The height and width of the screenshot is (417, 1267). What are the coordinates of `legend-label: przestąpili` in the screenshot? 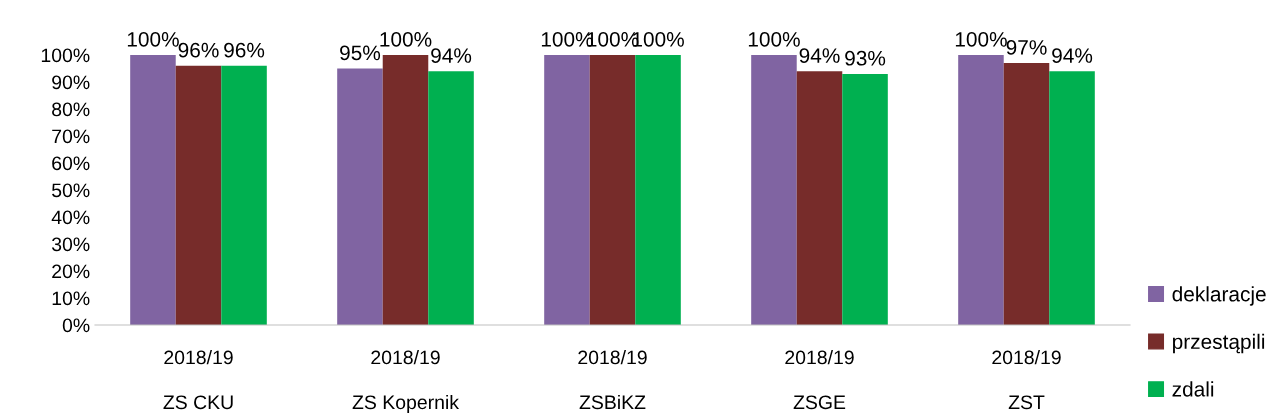 It's located at (1219, 343).